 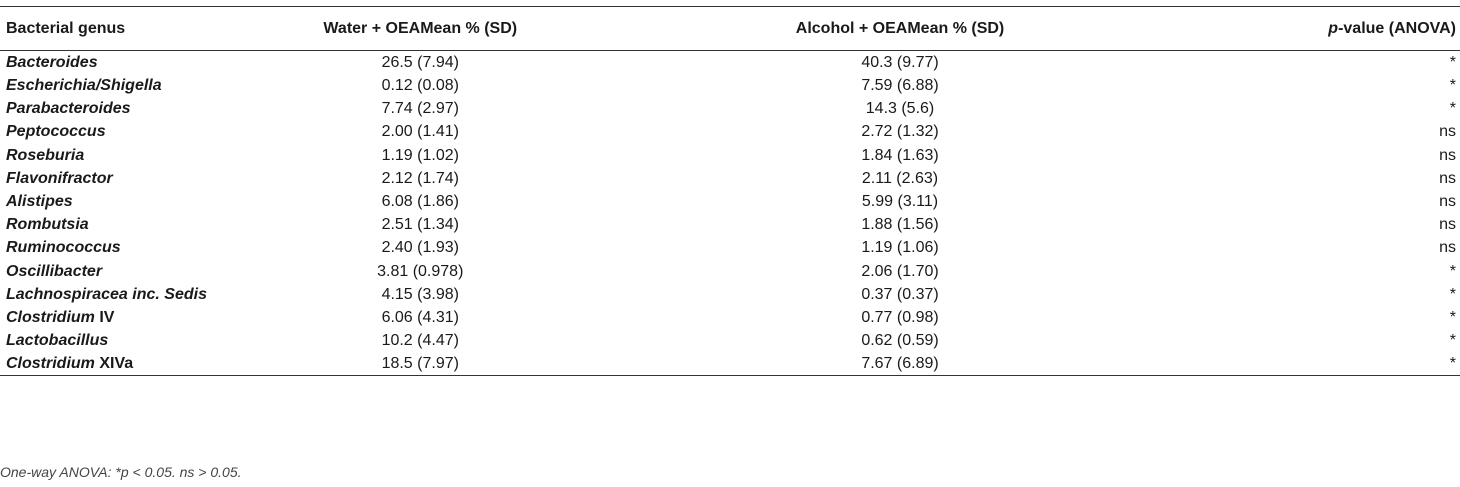 I want to click on genus-name: Peptococcus, so click(x=56, y=132).